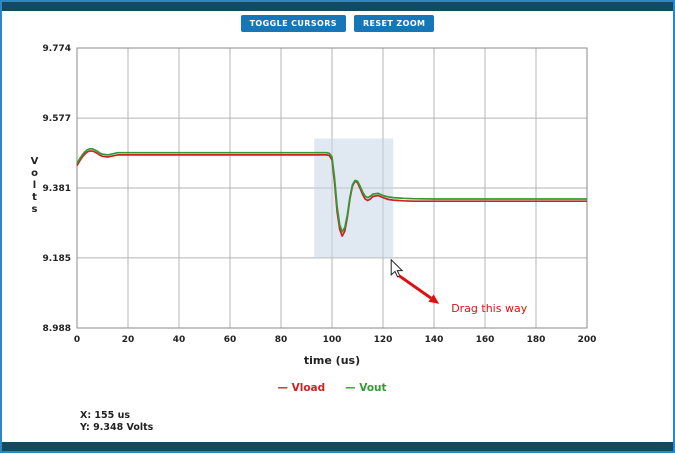  I want to click on series-vout, so click(331, 190).